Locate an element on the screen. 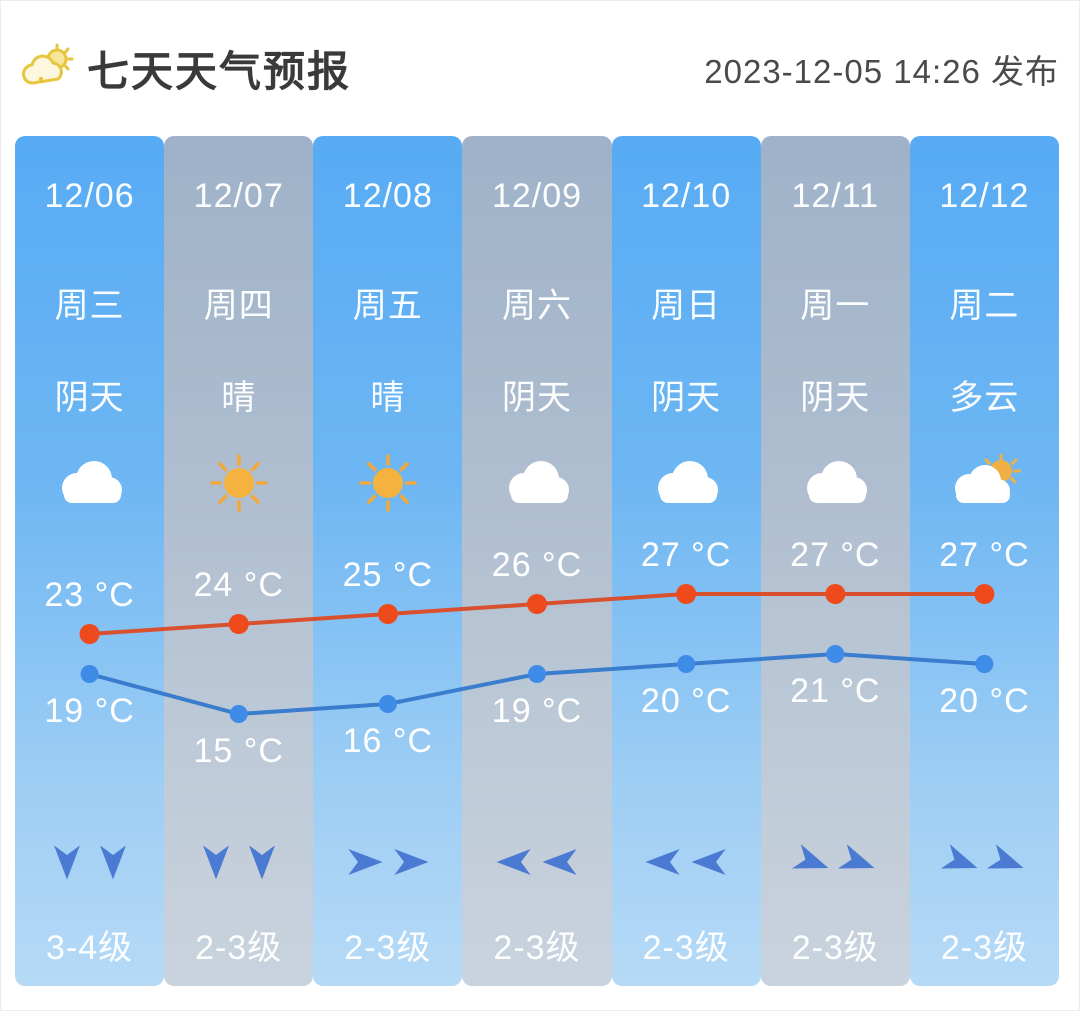 Image resolution: width=1080 pixels, height=1011 pixels. day-column-1: 12/06 周三 阴天 3-4级 is located at coordinates (90, 561).